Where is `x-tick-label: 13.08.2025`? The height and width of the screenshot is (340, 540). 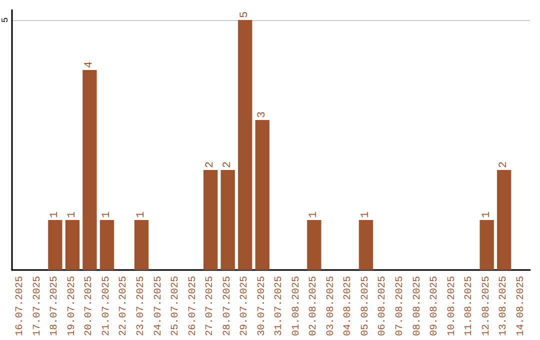
x-tick-label: 13.08.2025 is located at coordinates (504, 306).